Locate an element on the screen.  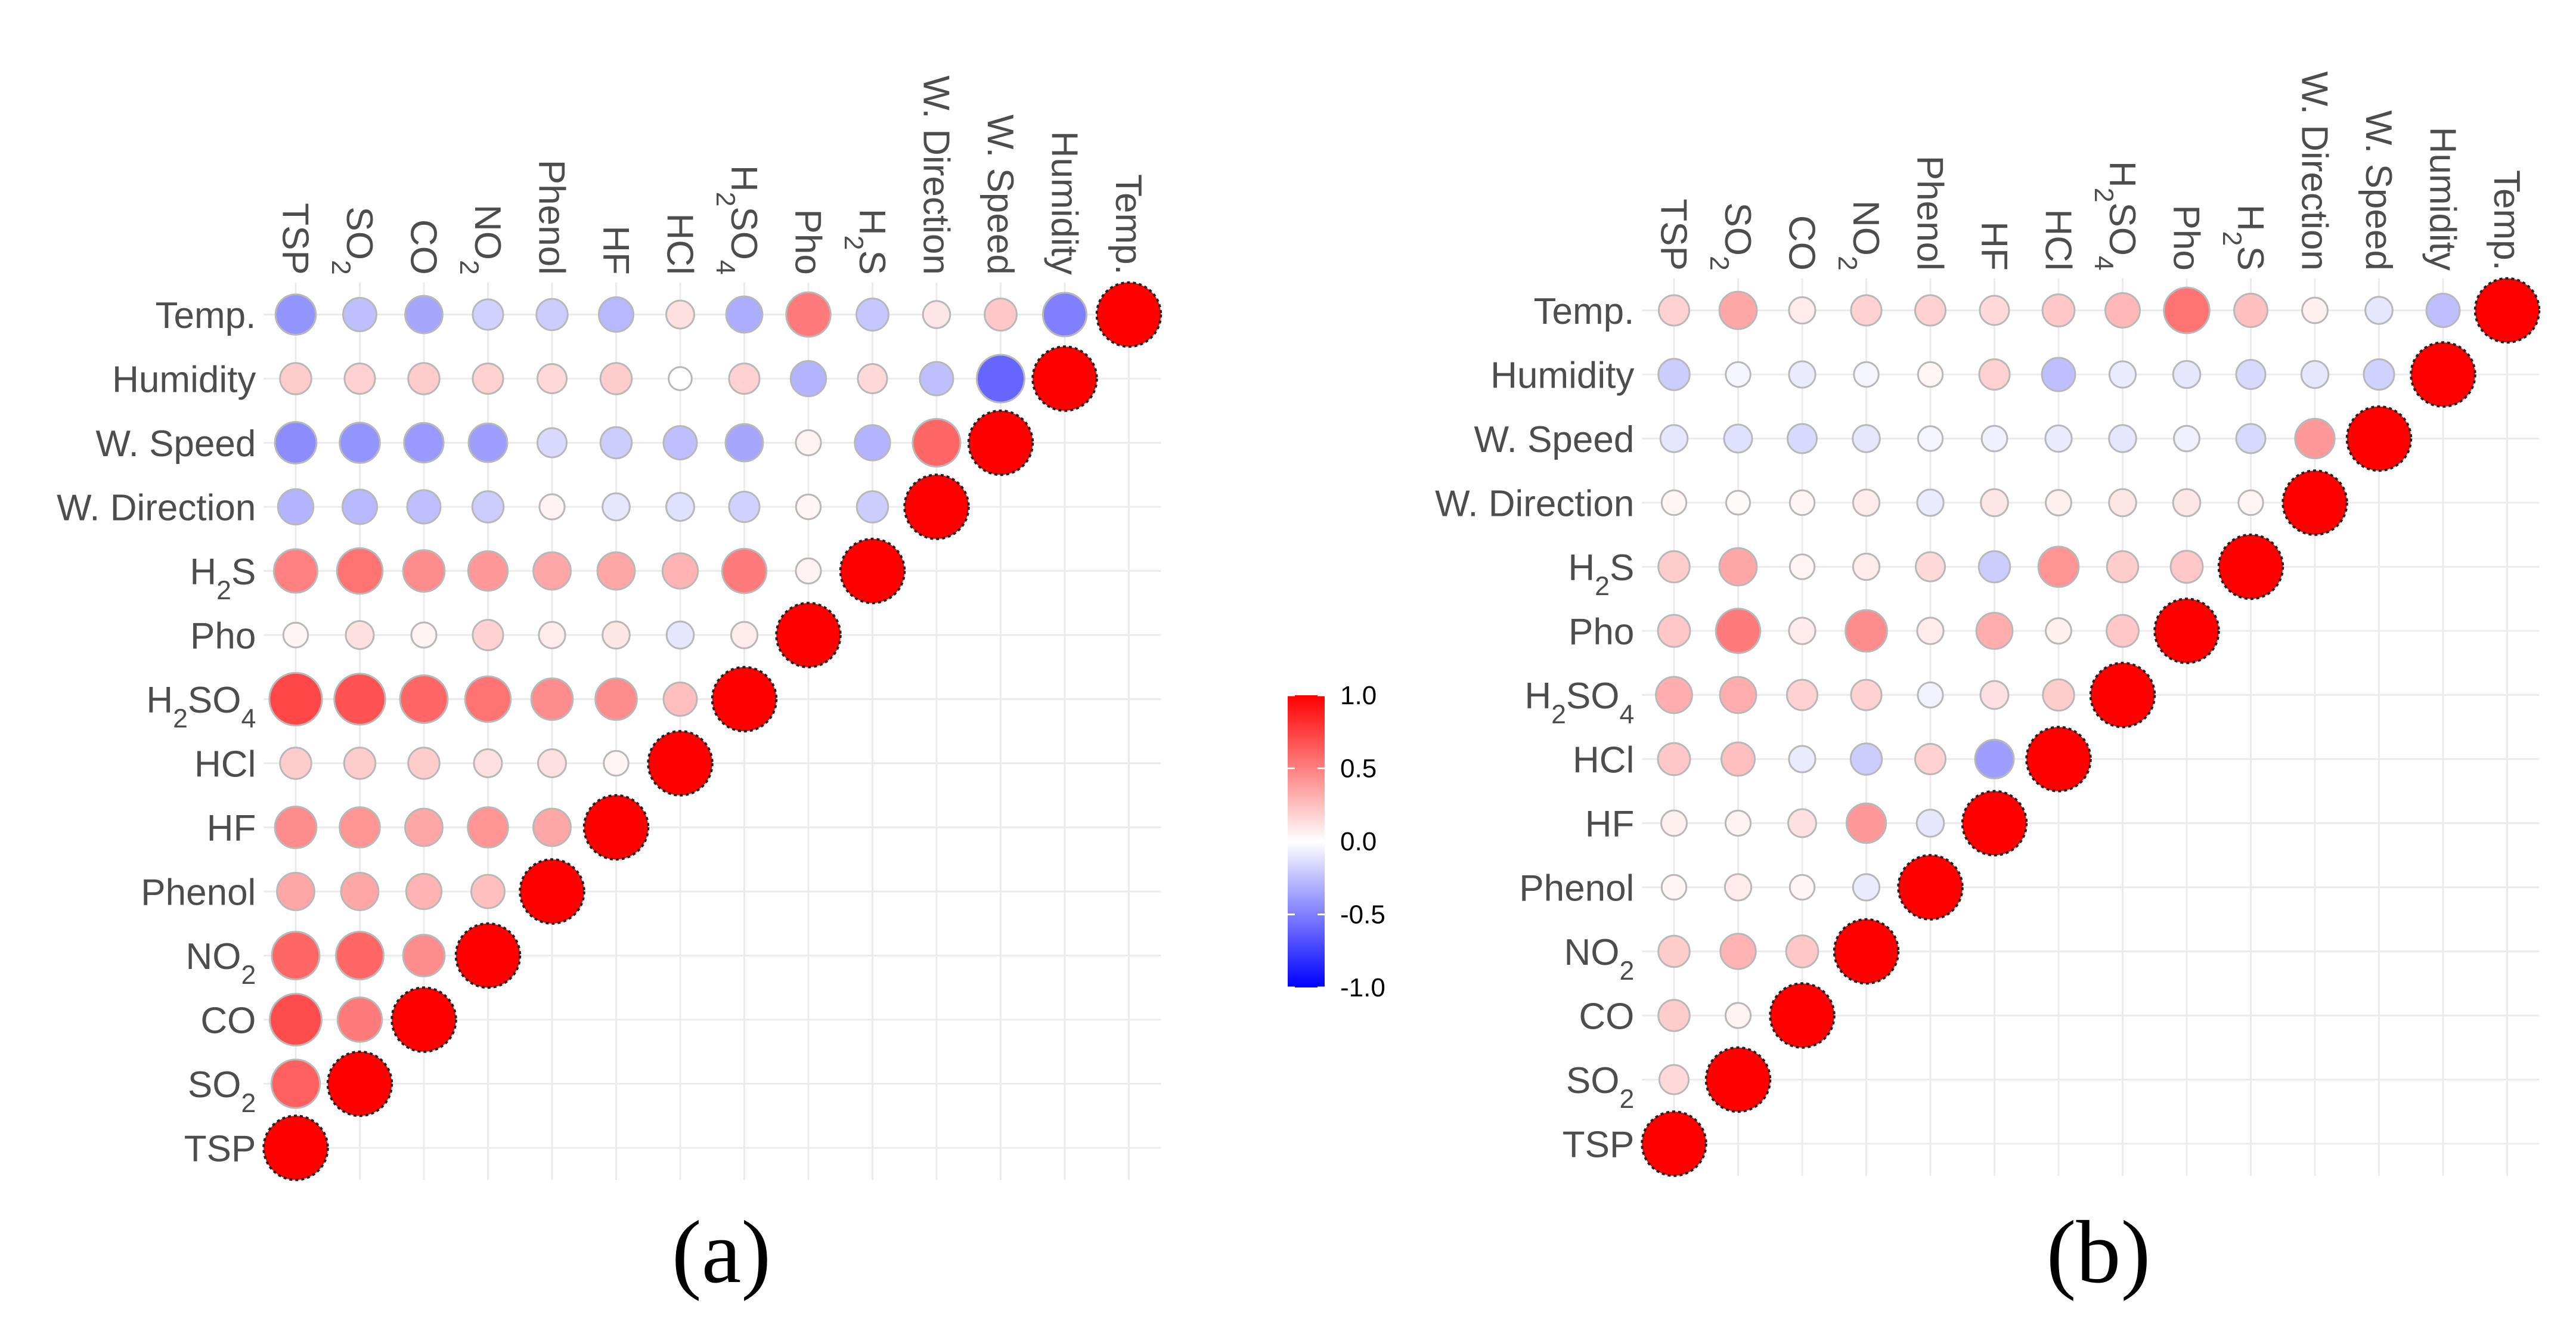
row-label-no2: NO2 is located at coordinates (221, 963).